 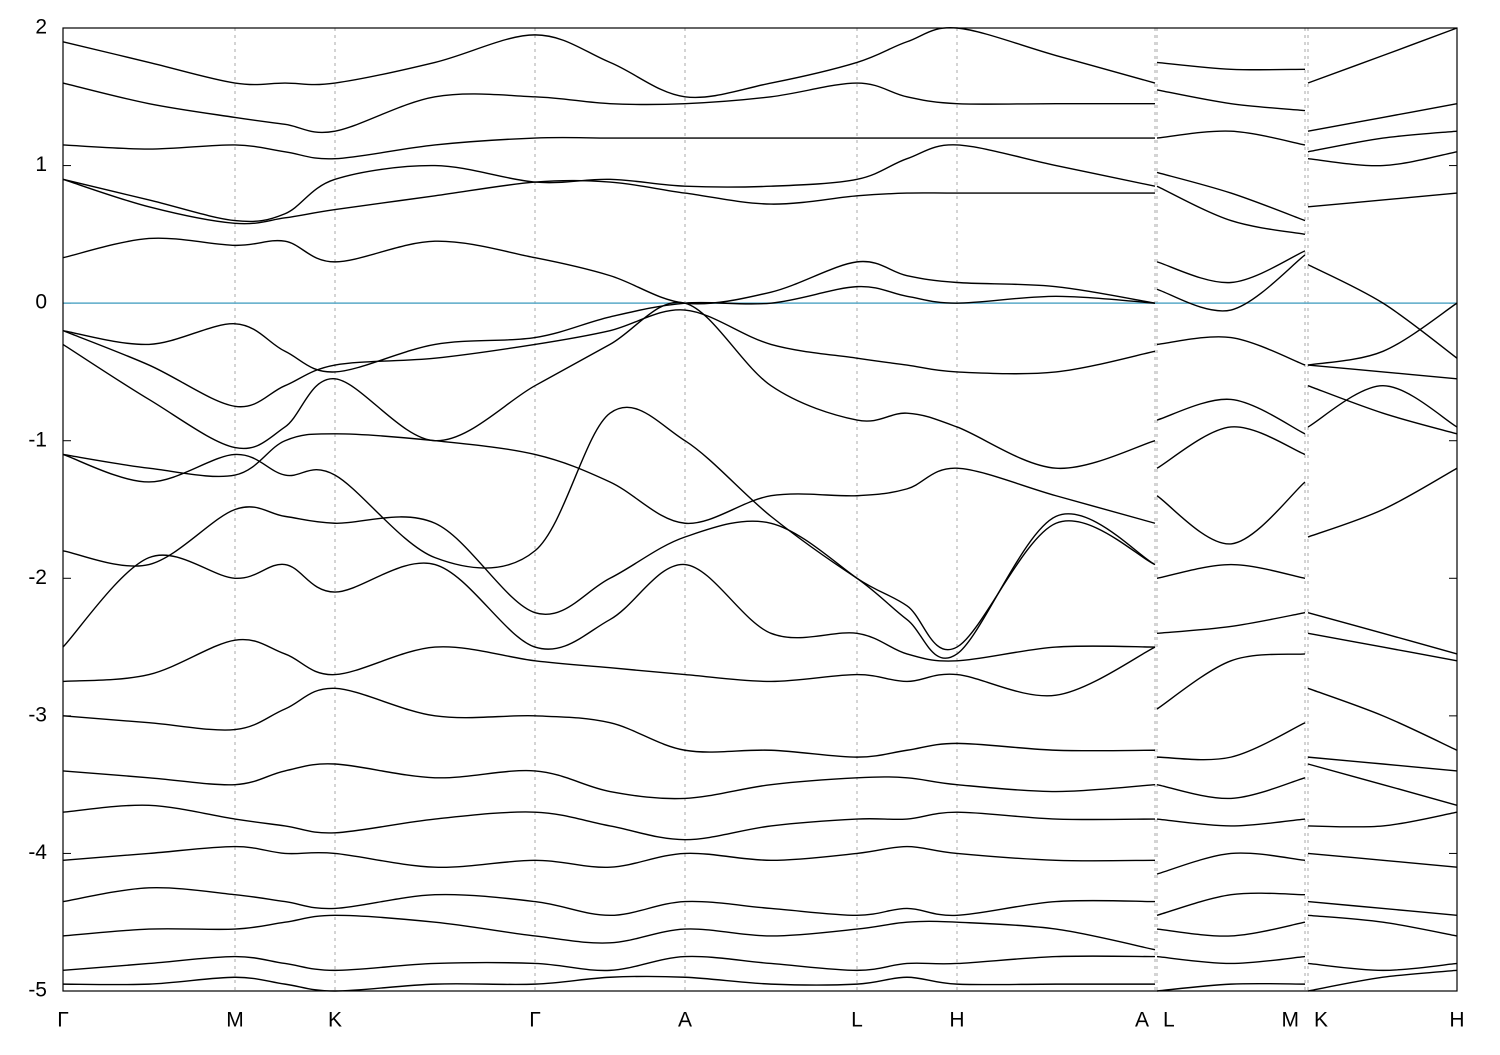 I want to click on y-tick-label: -2, so click(x=37, y=577).